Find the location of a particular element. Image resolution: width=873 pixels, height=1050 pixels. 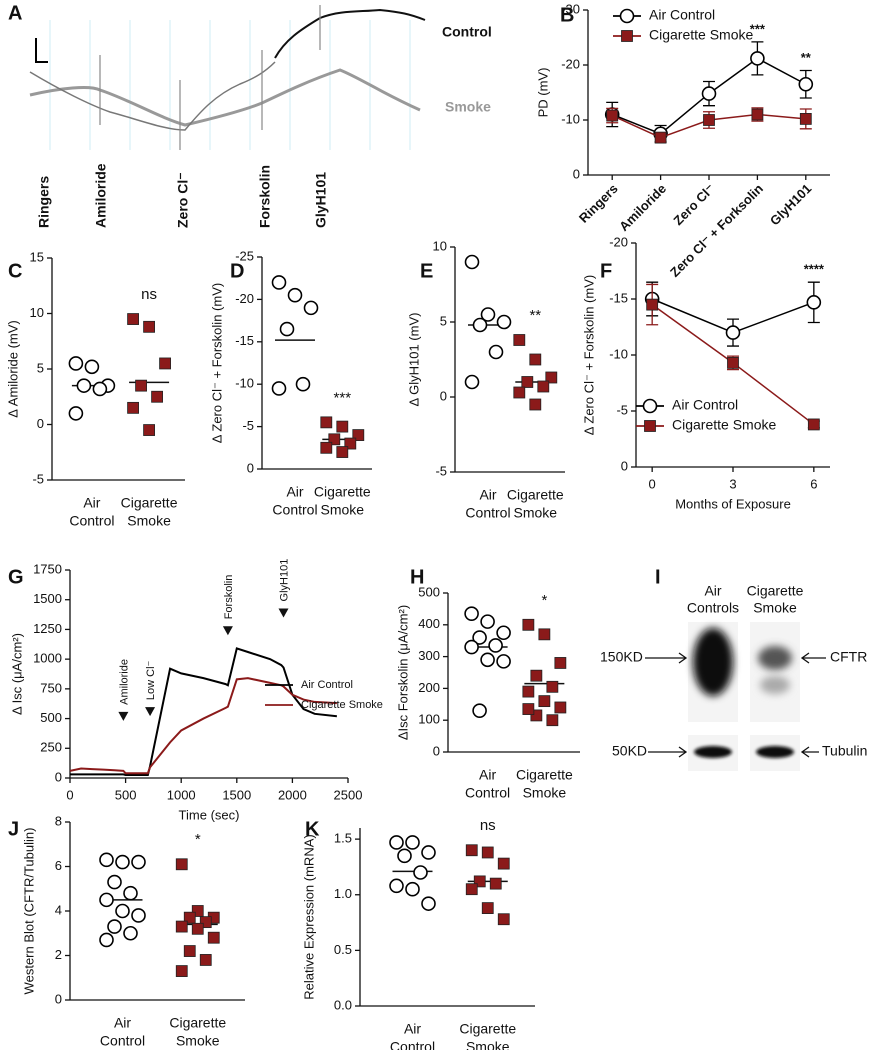

panel-label: D is located at coordinates (237, 271).